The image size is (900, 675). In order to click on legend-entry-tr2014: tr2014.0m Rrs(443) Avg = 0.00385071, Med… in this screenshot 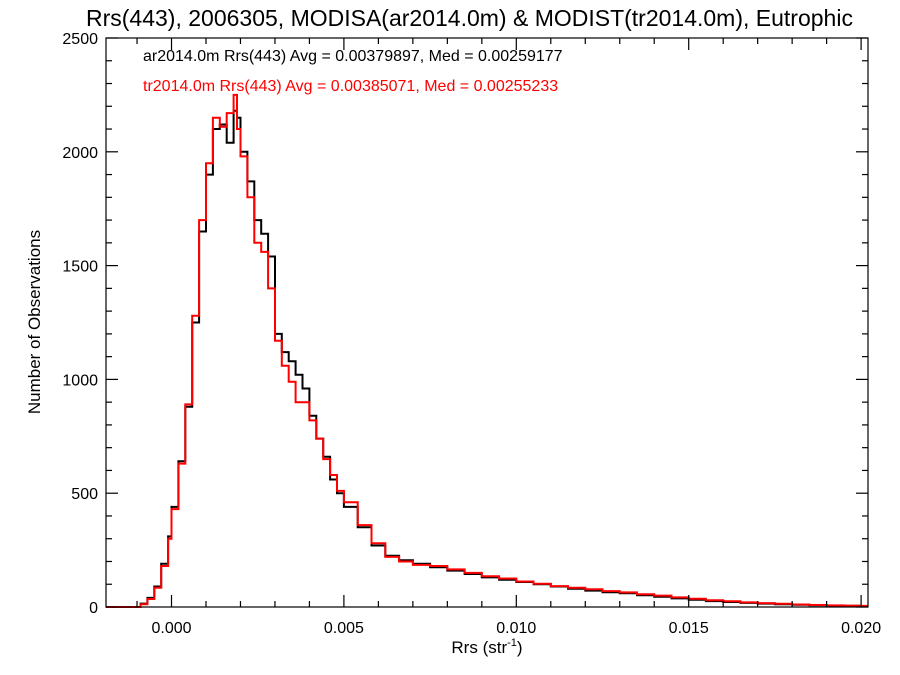, I will do `click(350, 86)`.